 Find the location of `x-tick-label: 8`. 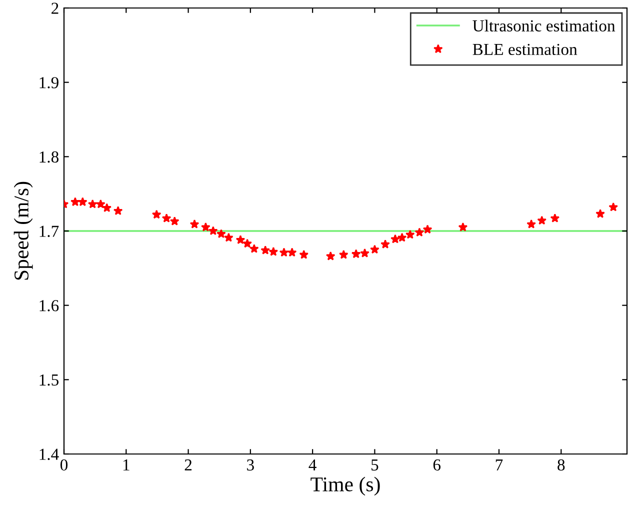

x-tick-label: 8 is located at coordinates (561, 465).